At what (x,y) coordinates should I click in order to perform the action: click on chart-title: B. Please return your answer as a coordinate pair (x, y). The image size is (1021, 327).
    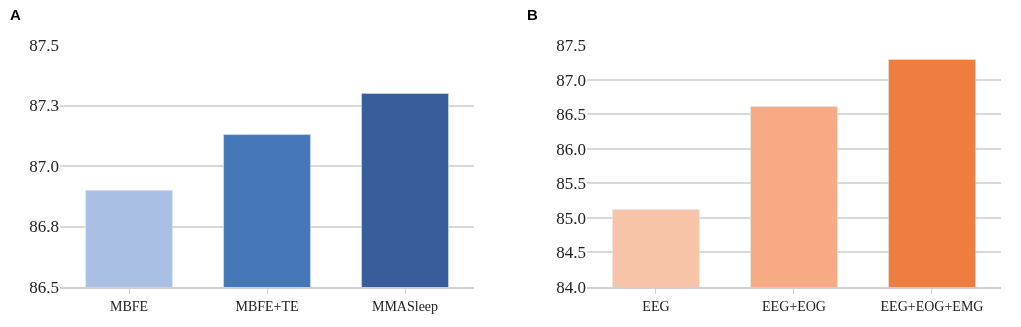
    Looking at the image, I should click on (532, 14).